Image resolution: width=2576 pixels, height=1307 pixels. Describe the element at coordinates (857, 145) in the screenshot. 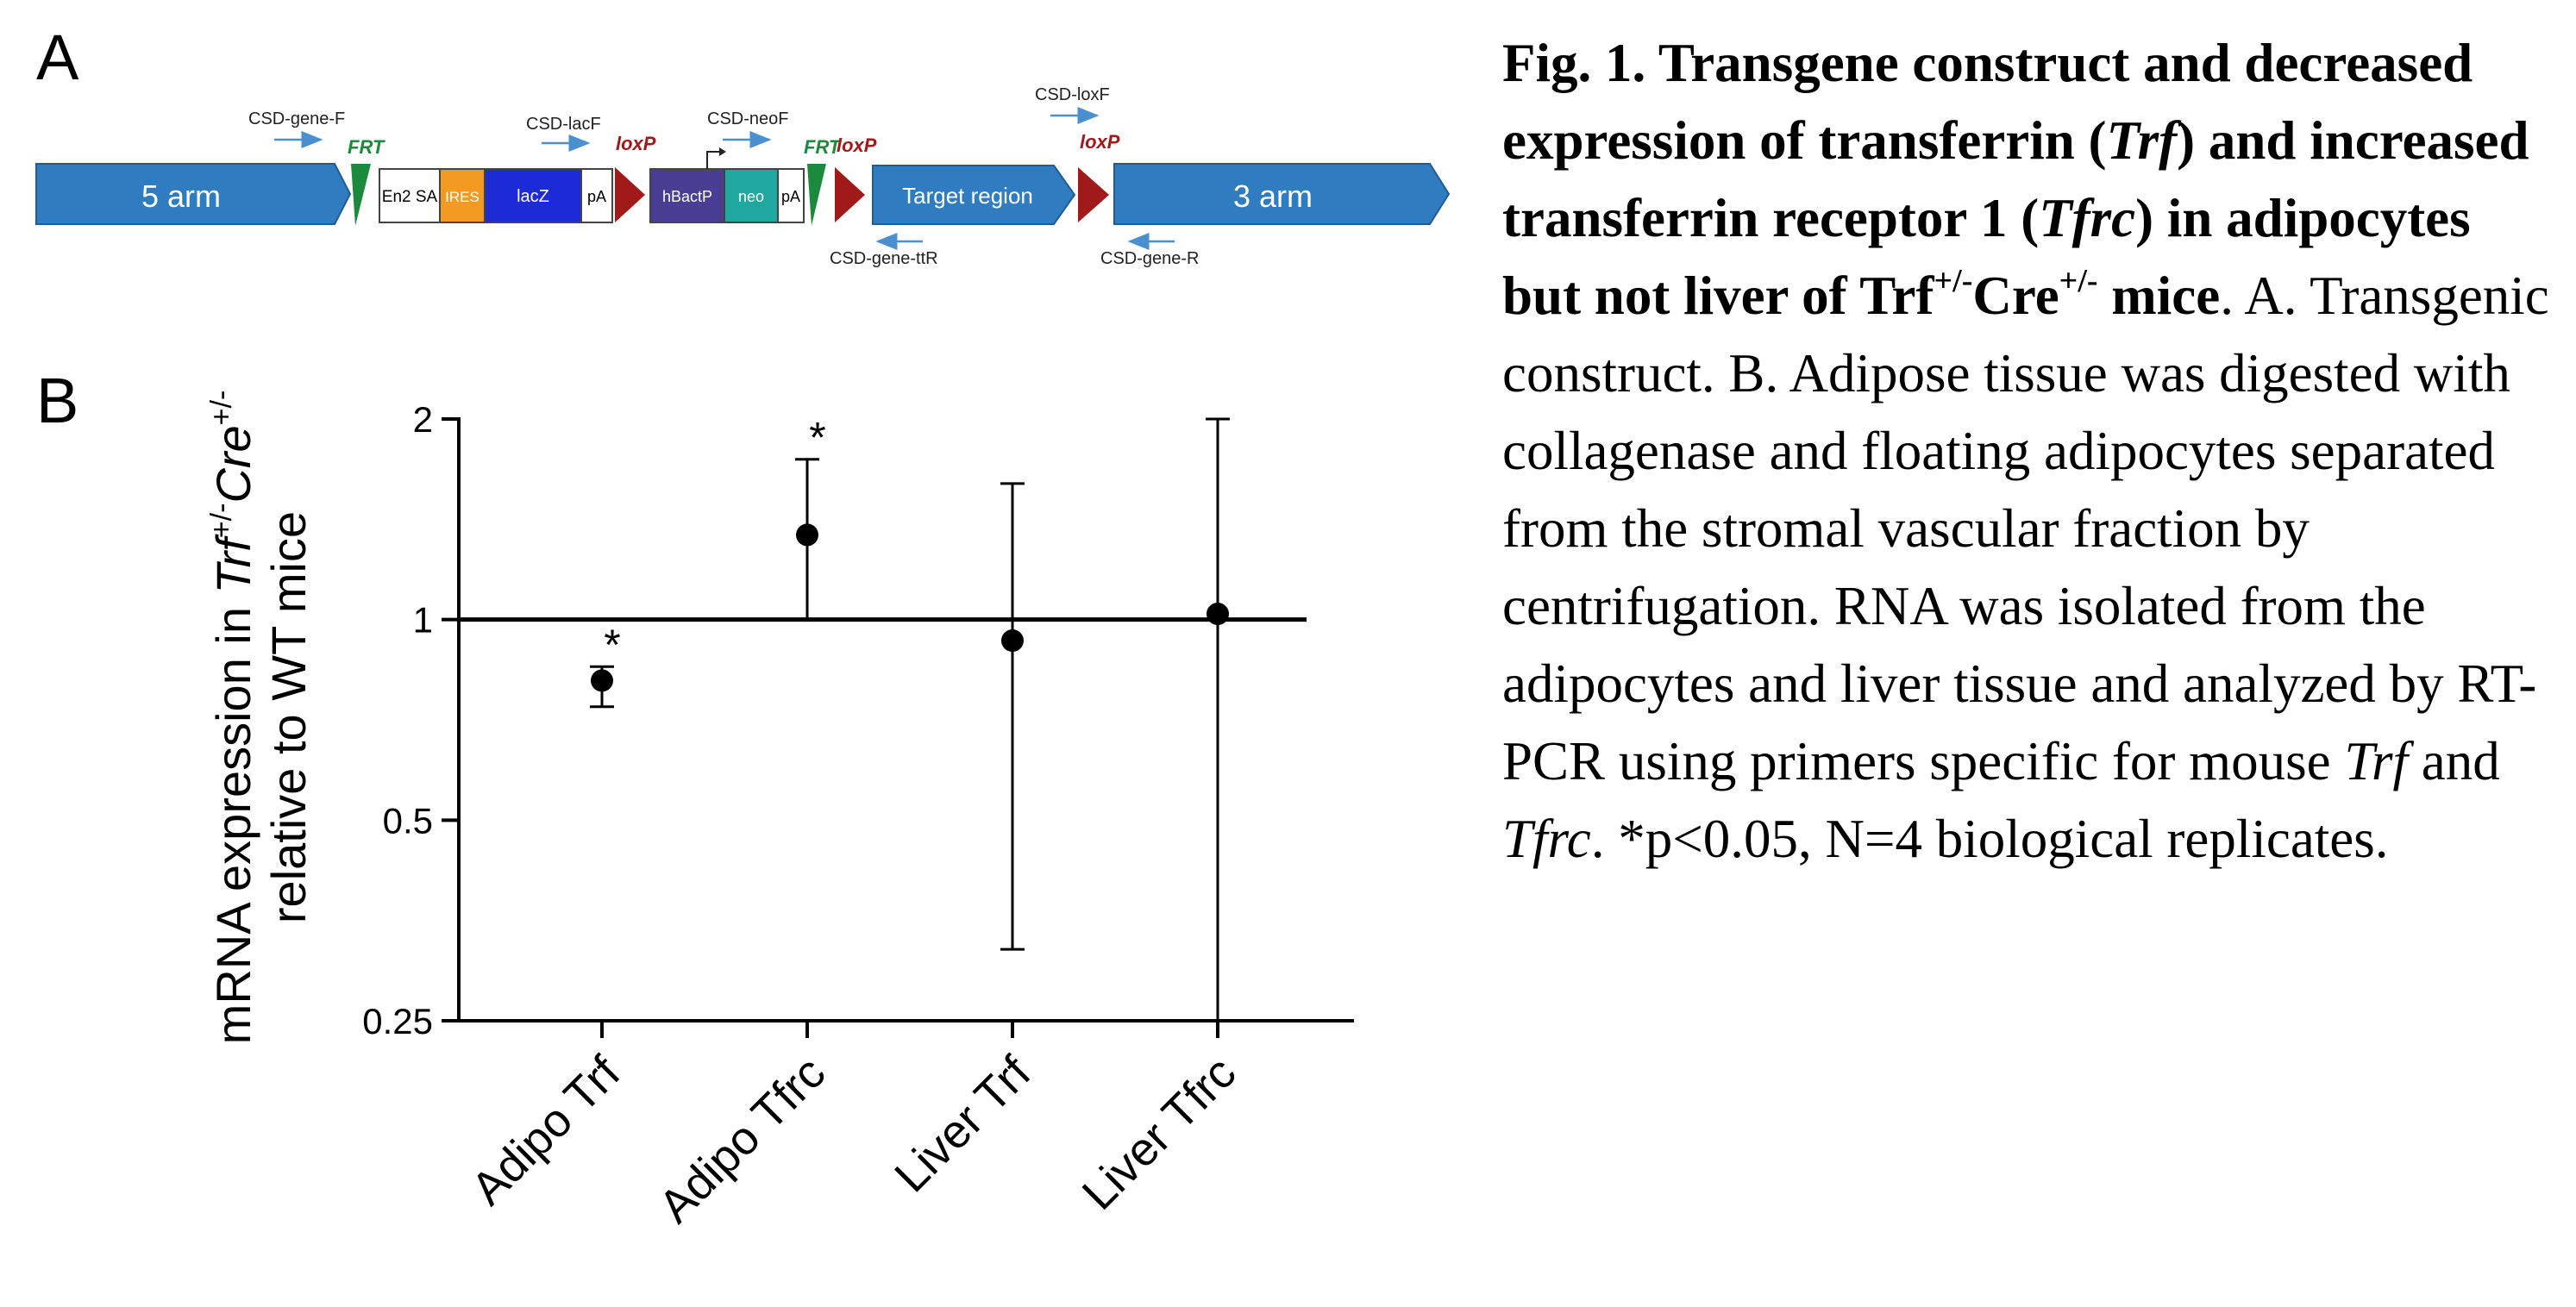

I see `loxp-label-2: loxP` at that location.